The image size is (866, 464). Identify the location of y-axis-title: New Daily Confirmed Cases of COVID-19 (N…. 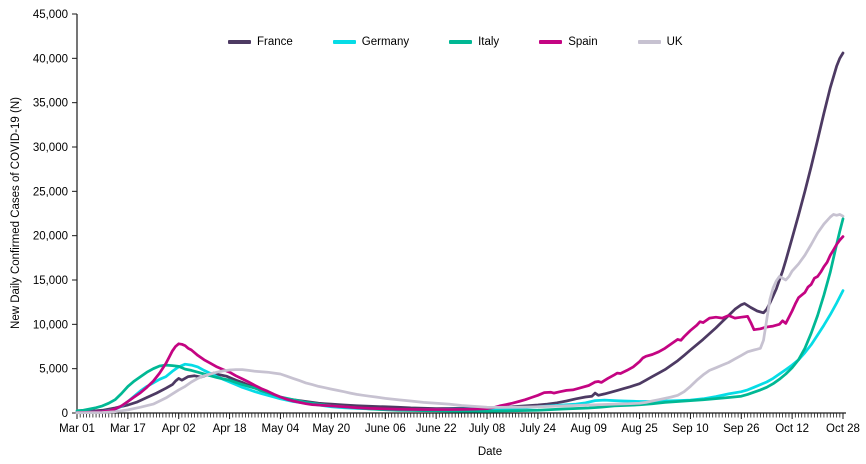
(16, 213).